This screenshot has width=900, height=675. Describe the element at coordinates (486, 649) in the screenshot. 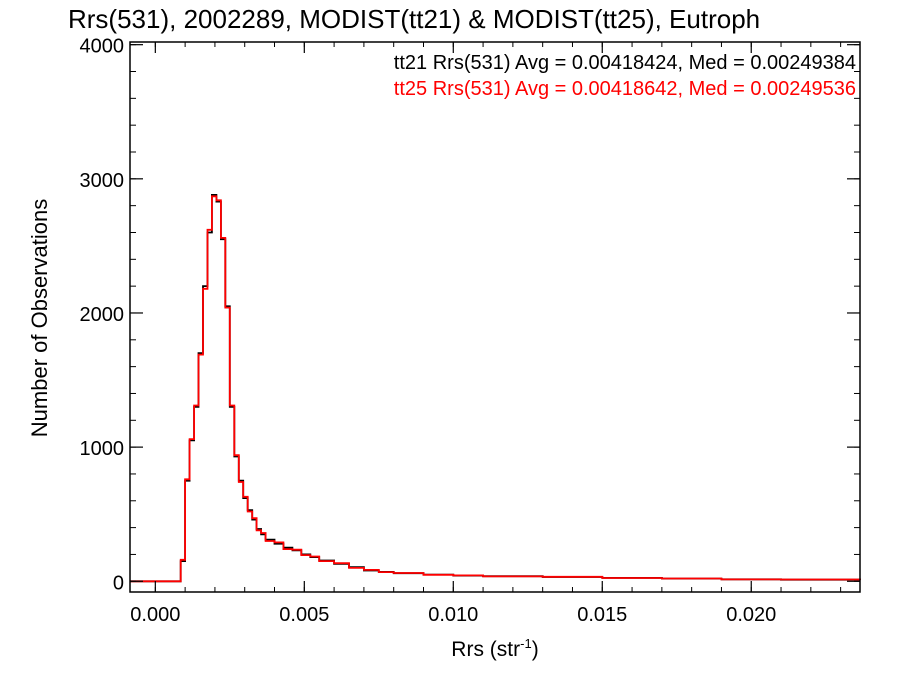

I see `x-axis-label-main: Rrs (str` at that location.